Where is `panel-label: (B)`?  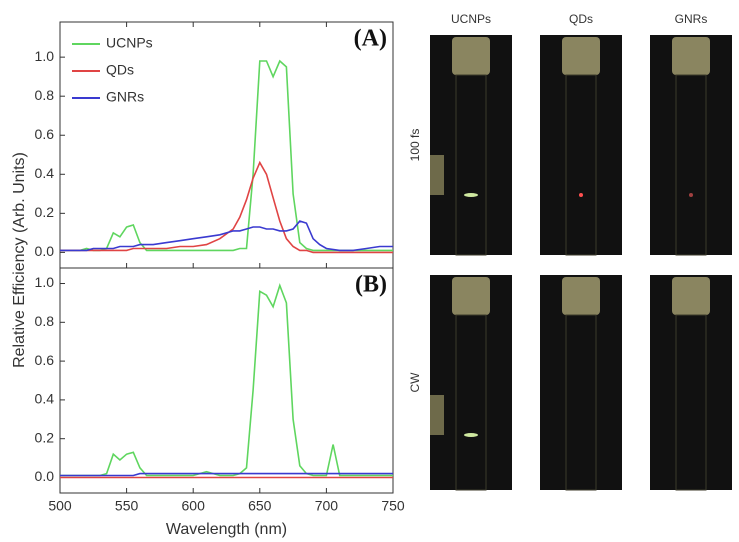
panel-label: (B) is located at coordinates (371, 285).